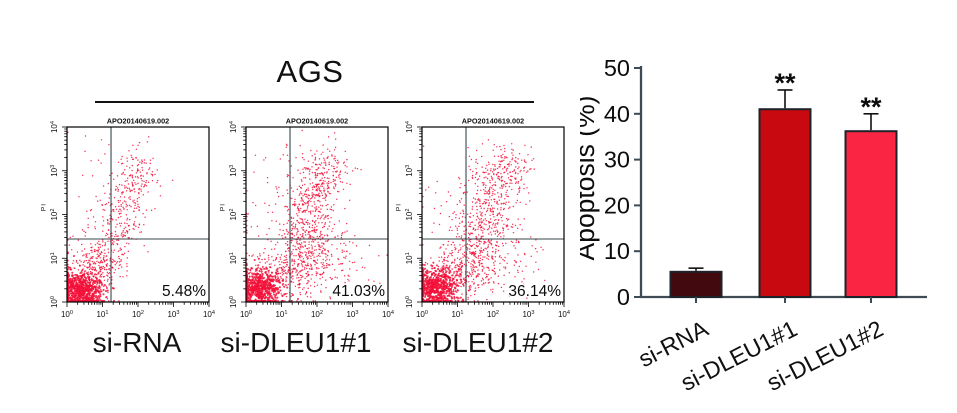 The width and height of the screenshot is (957, 413). I want to click on apoptosis-percent-label: 41.03%, so click(358, 291).